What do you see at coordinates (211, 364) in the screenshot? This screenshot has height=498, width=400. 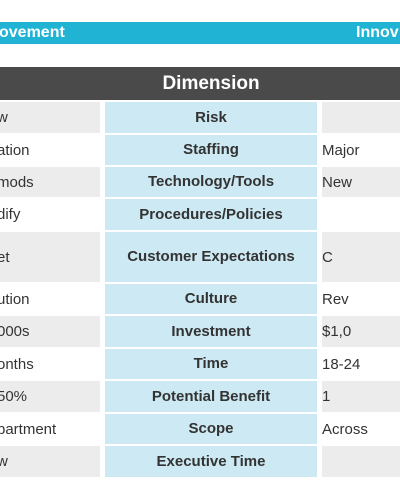 I see `dimension-cell: Time` at bounding box center [211, 364].